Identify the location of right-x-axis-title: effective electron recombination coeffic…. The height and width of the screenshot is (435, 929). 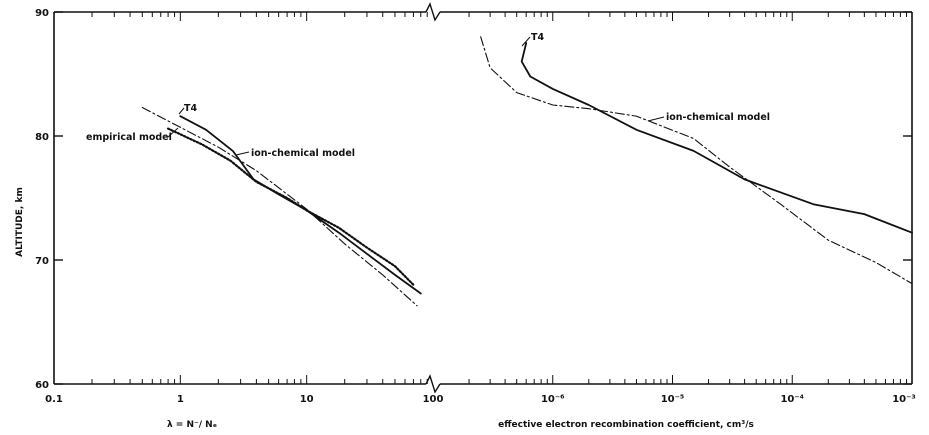
(626, 425).